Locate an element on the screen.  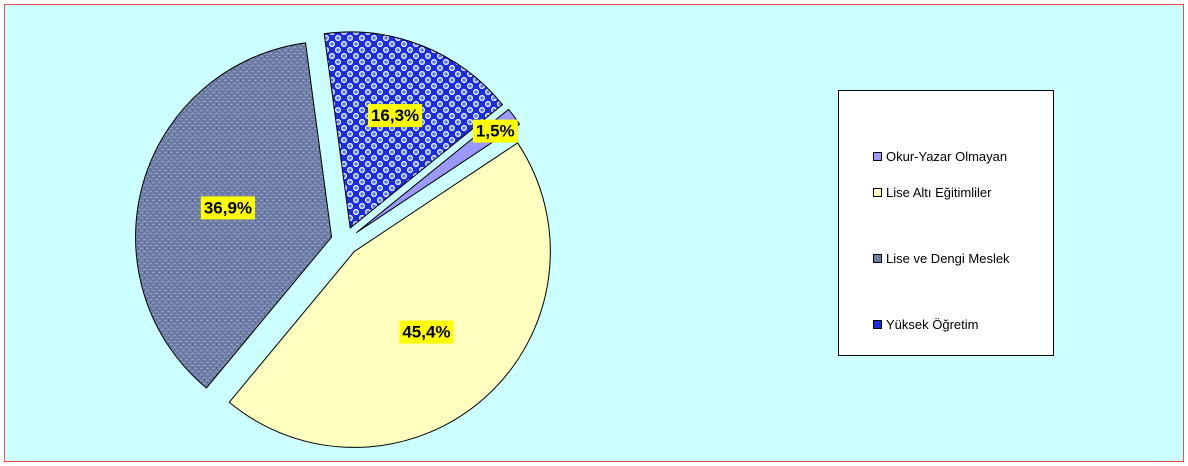
square-swatch-cream-icon is located at coordinates (877, 192).